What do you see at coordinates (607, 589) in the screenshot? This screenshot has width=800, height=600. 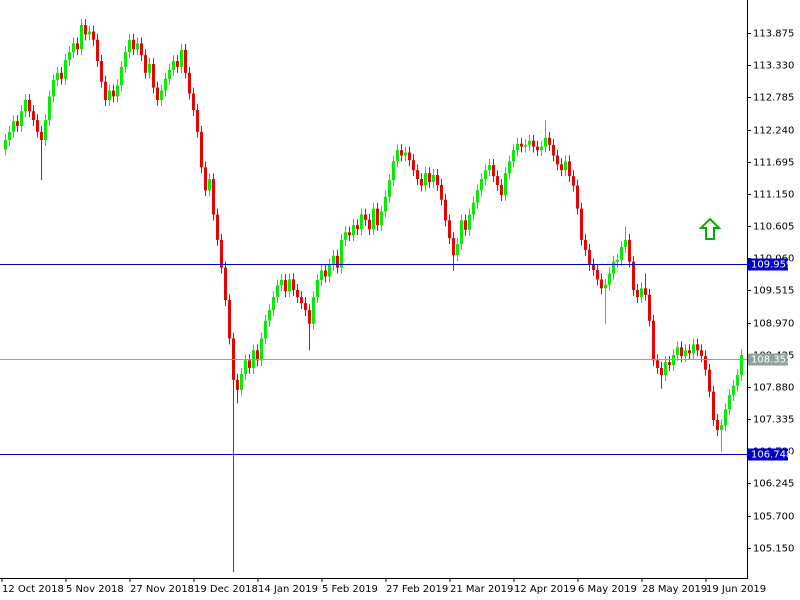 I see `x-tick-label: 6 May 2019` at bounding box center [607, 589].